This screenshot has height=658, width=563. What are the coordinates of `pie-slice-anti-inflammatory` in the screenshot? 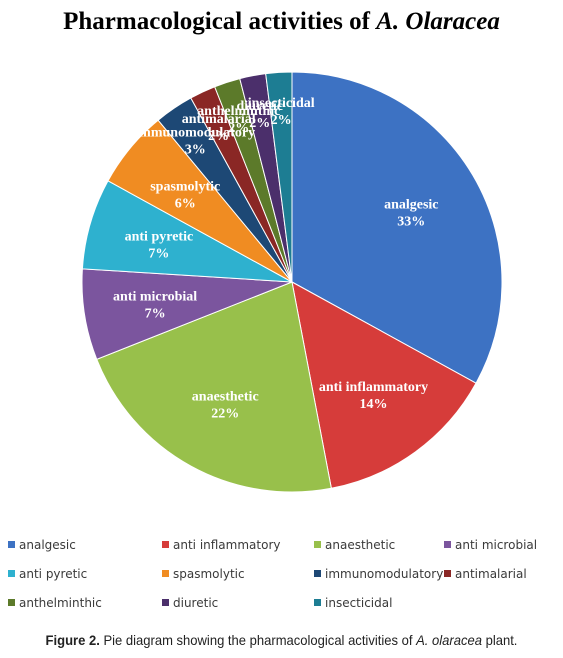 It's located at (384, 385).